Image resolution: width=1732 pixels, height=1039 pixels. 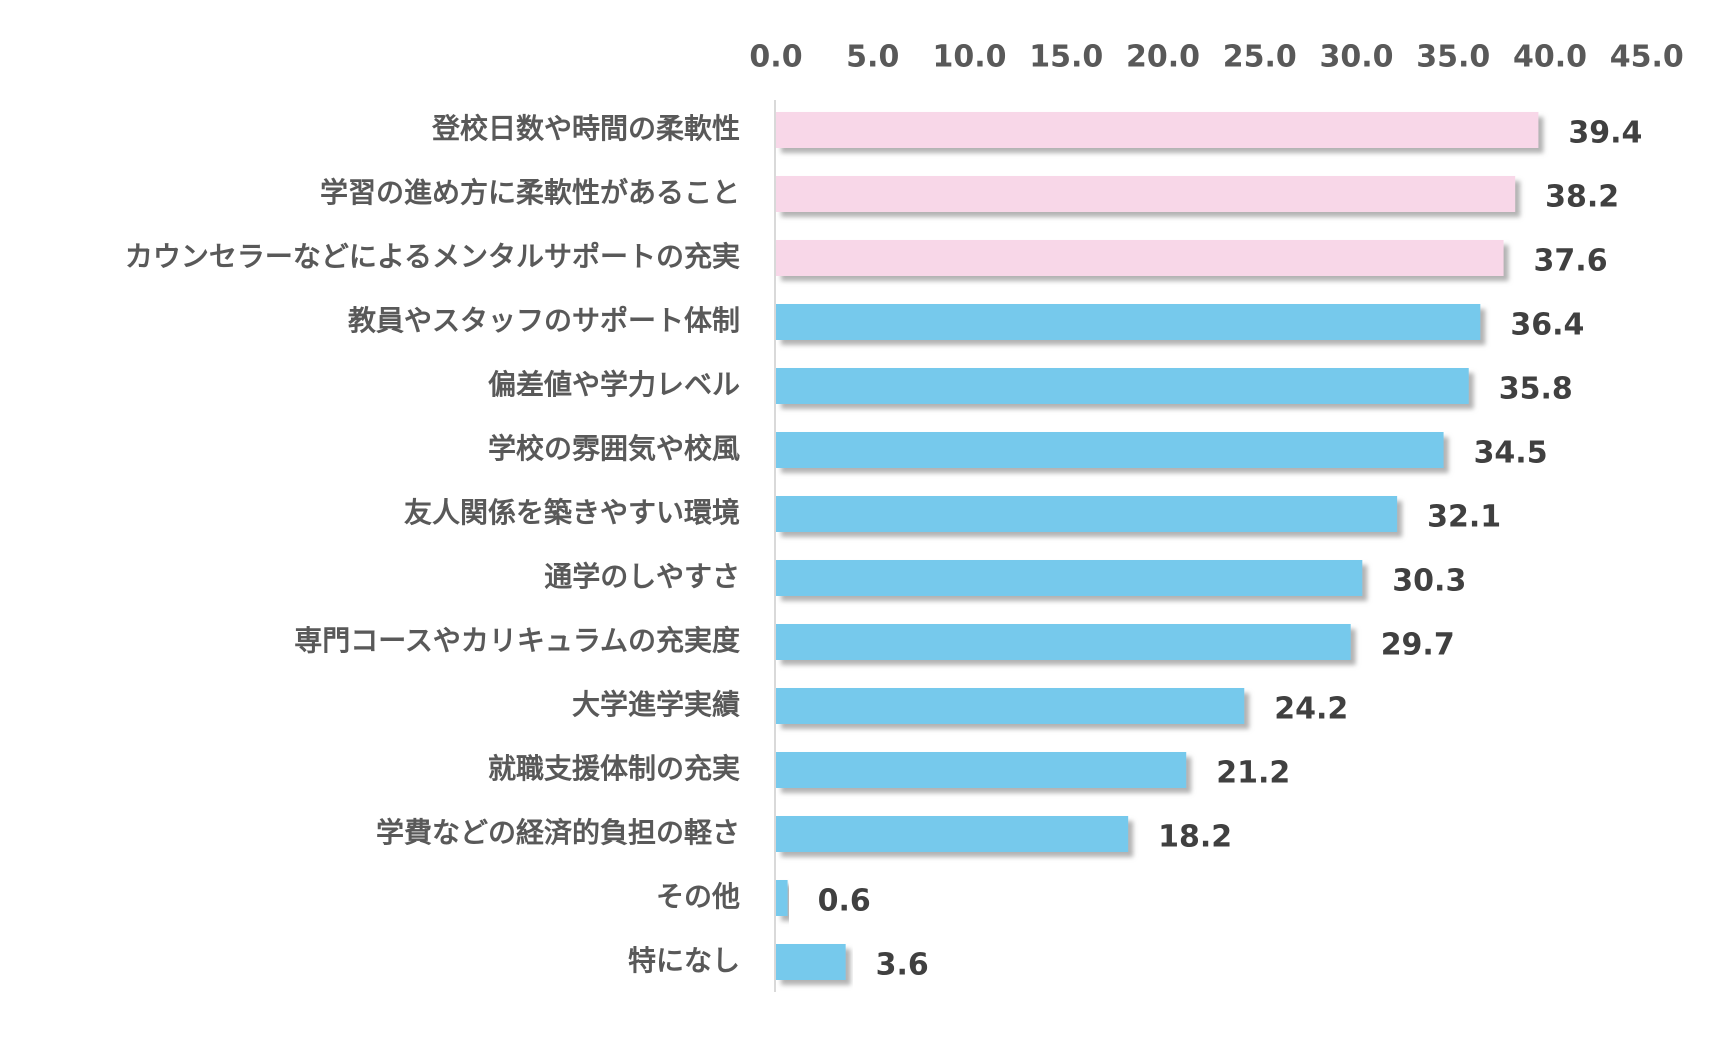 I want to click on x-tick-label: 30.0, so click(x=1356, y=57).